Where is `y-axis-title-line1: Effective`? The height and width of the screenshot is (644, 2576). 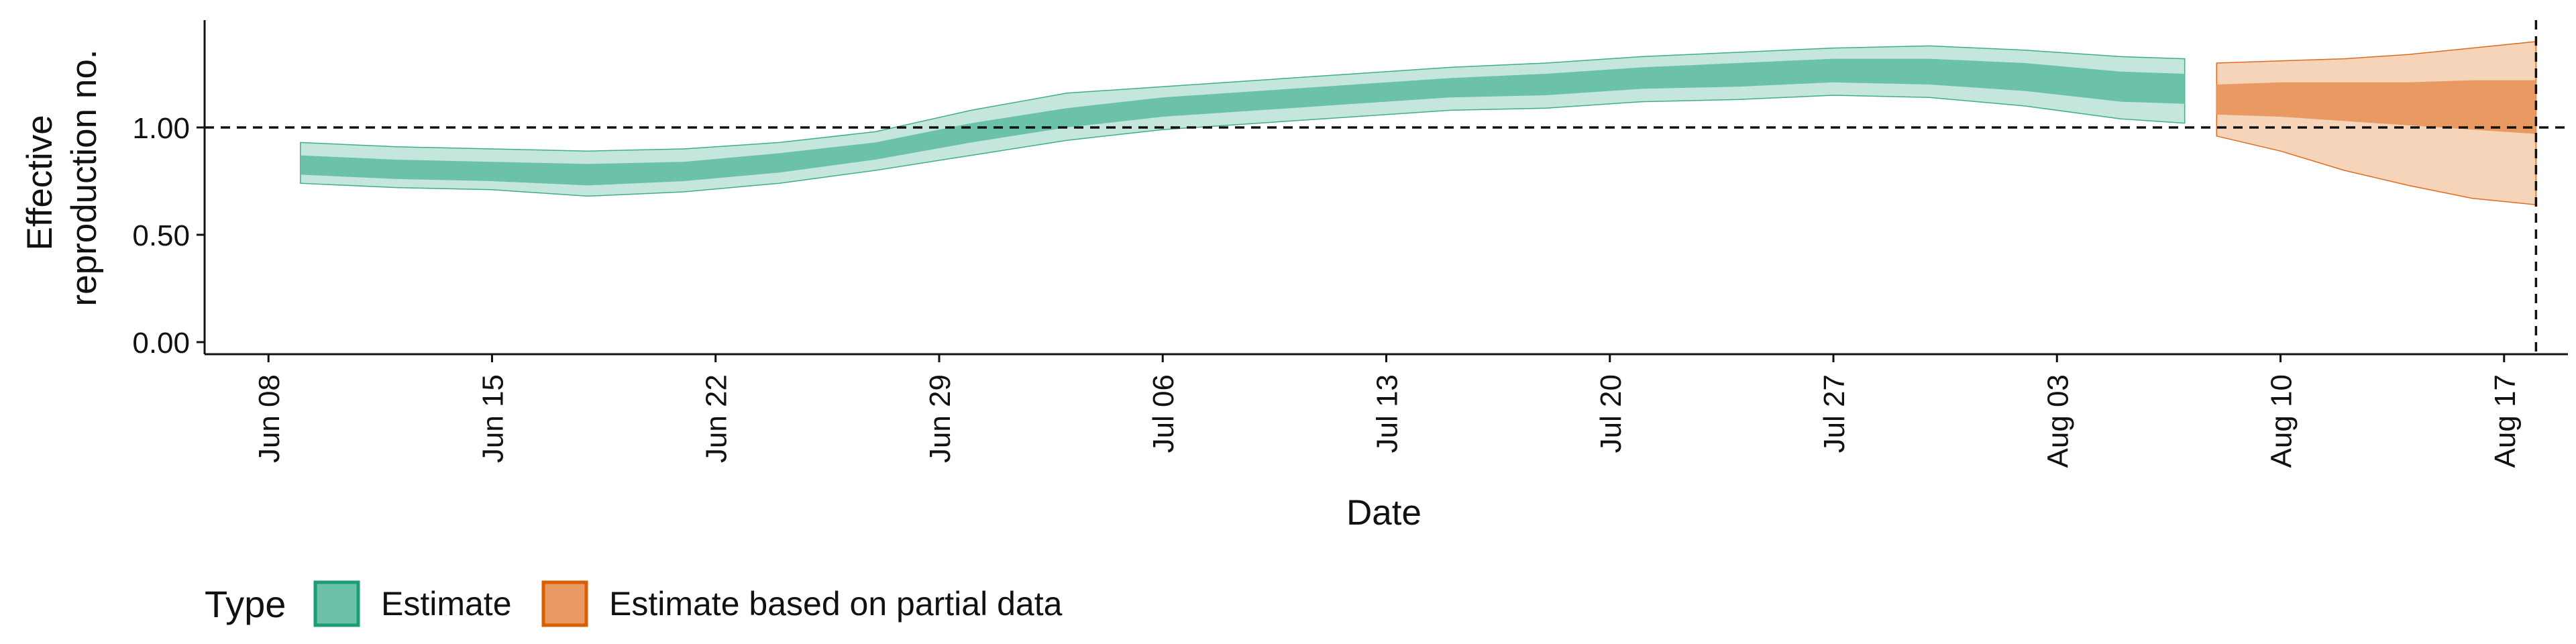
y-axis-title-line1: Effective is located at coordinates (40, 182).